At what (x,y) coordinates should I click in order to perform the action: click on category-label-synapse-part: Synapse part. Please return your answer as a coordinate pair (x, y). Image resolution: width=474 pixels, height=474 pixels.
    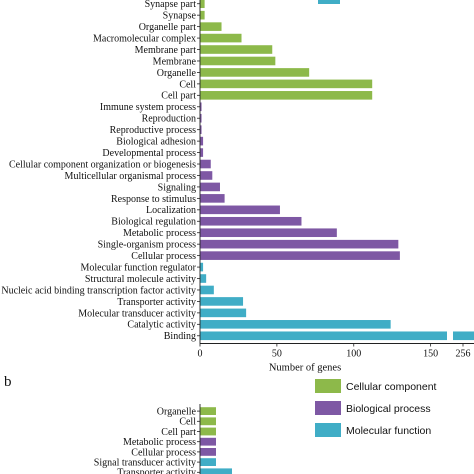
    Looking at the image, I should click on (171, 5).